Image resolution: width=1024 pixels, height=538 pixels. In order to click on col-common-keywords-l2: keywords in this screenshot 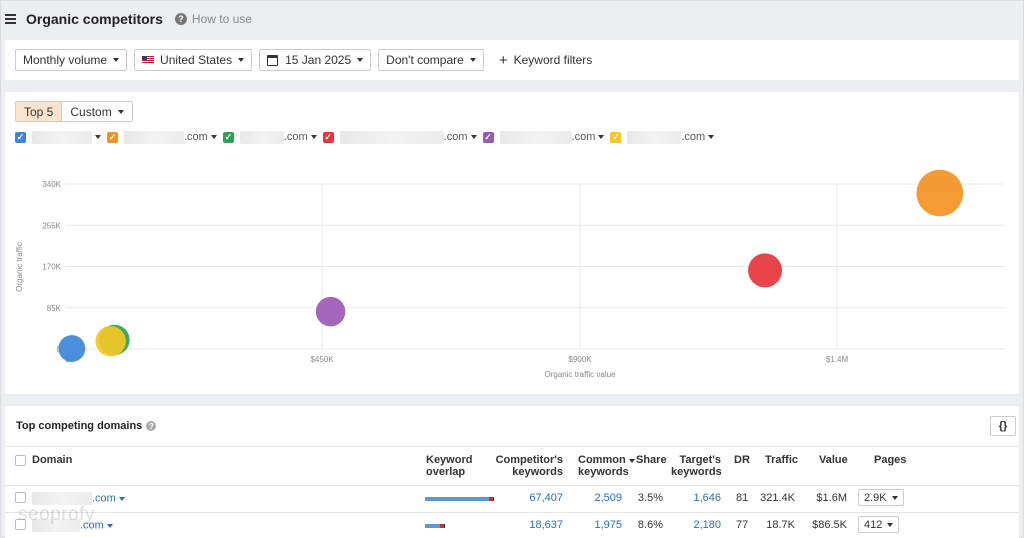, I will do `click(603, 472)`.